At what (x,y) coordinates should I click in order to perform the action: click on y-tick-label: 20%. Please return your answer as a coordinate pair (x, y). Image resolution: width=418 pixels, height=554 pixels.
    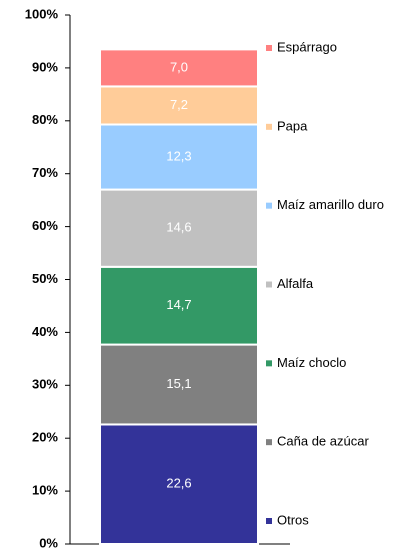
    Looking at the image, I should click on (45, 437).